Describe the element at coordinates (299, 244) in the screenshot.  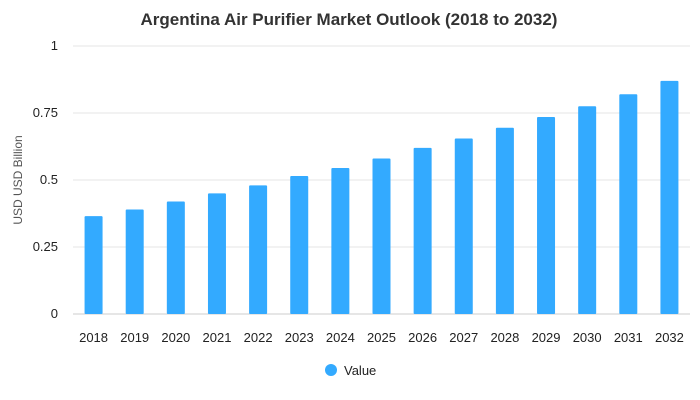
I see `bar-2023` at that location.